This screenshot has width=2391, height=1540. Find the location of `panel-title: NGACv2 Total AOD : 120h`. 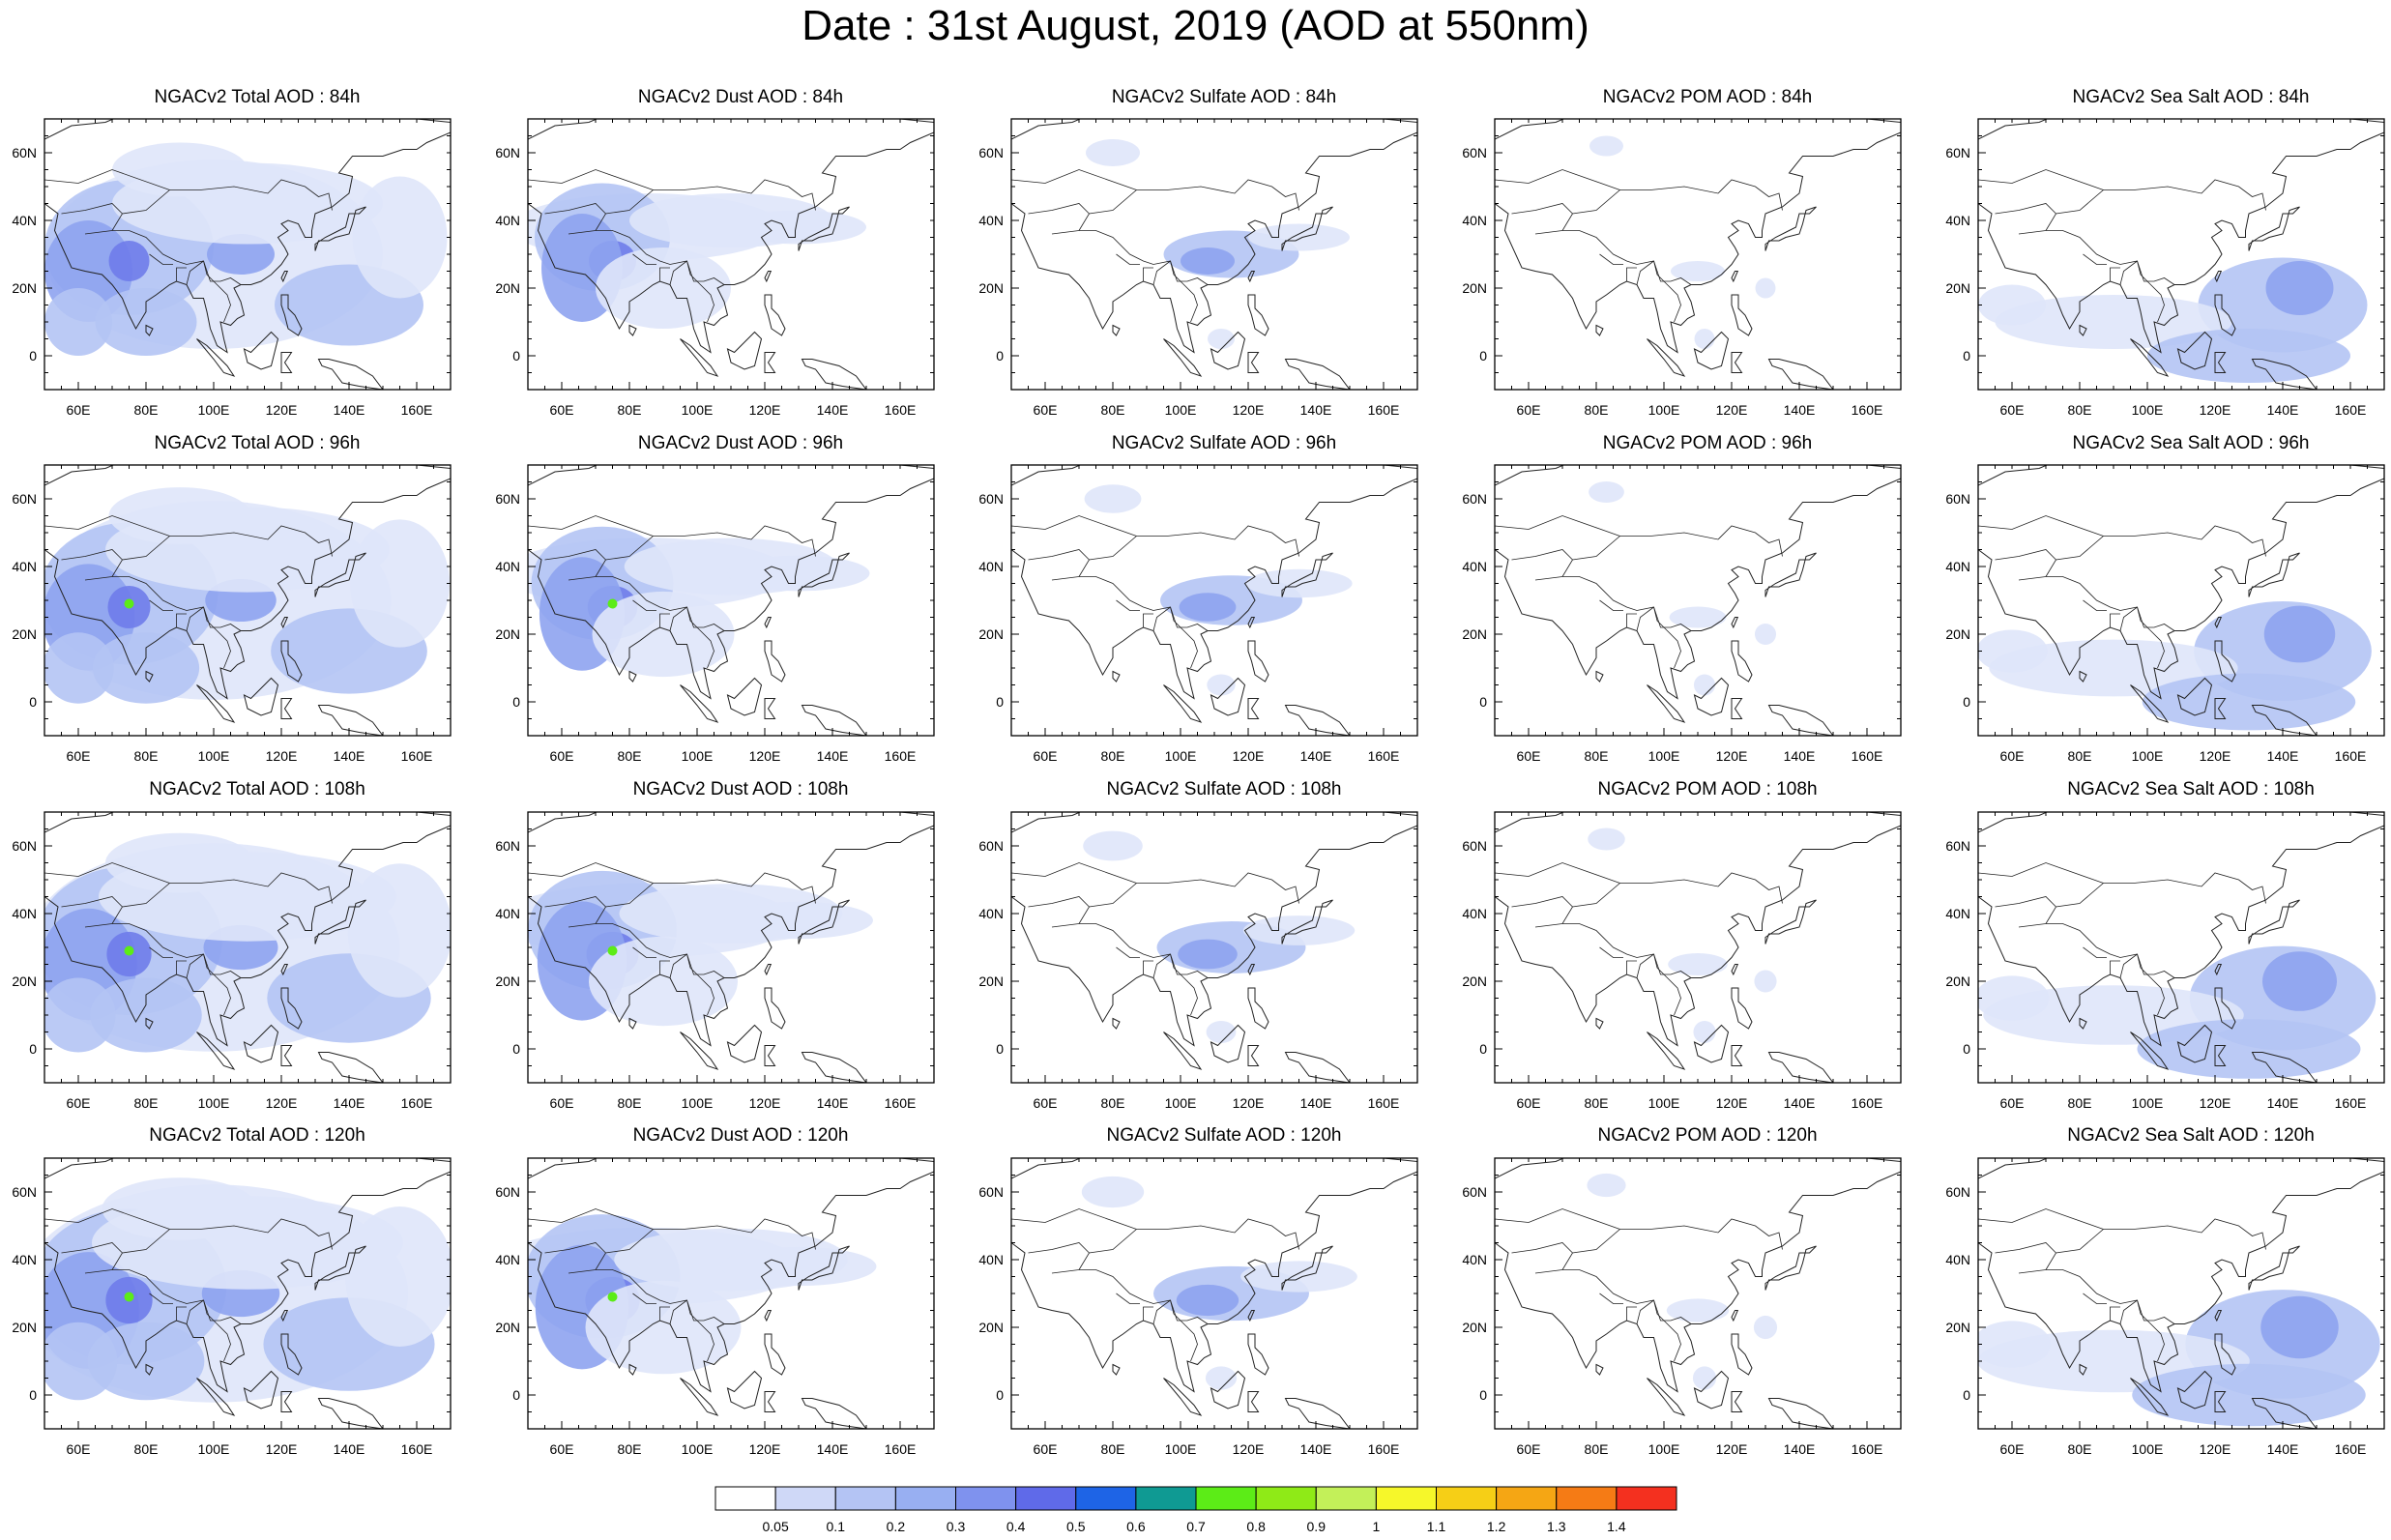

panel-title: NGACv2 Total AOD : 120h is located at coordinates (257, 1135).